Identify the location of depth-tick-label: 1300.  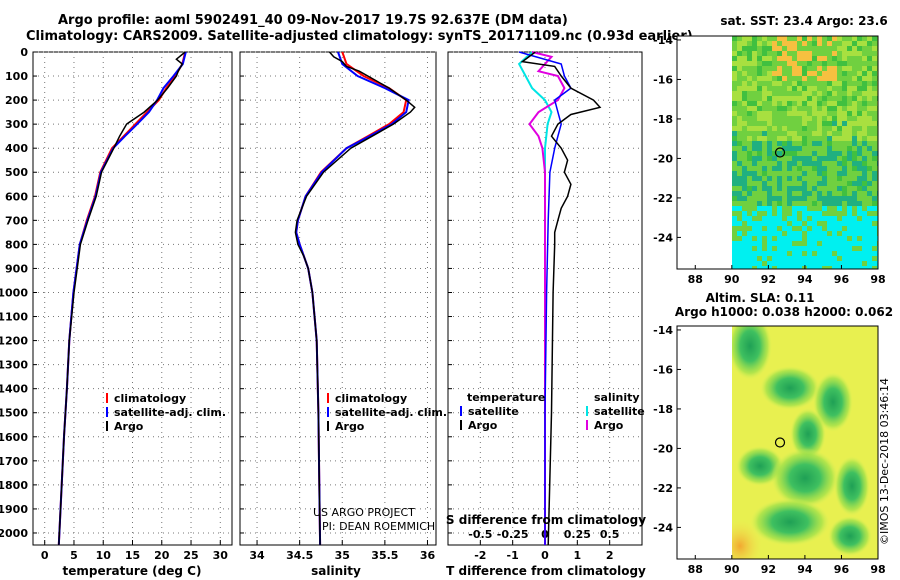
(14, 365).